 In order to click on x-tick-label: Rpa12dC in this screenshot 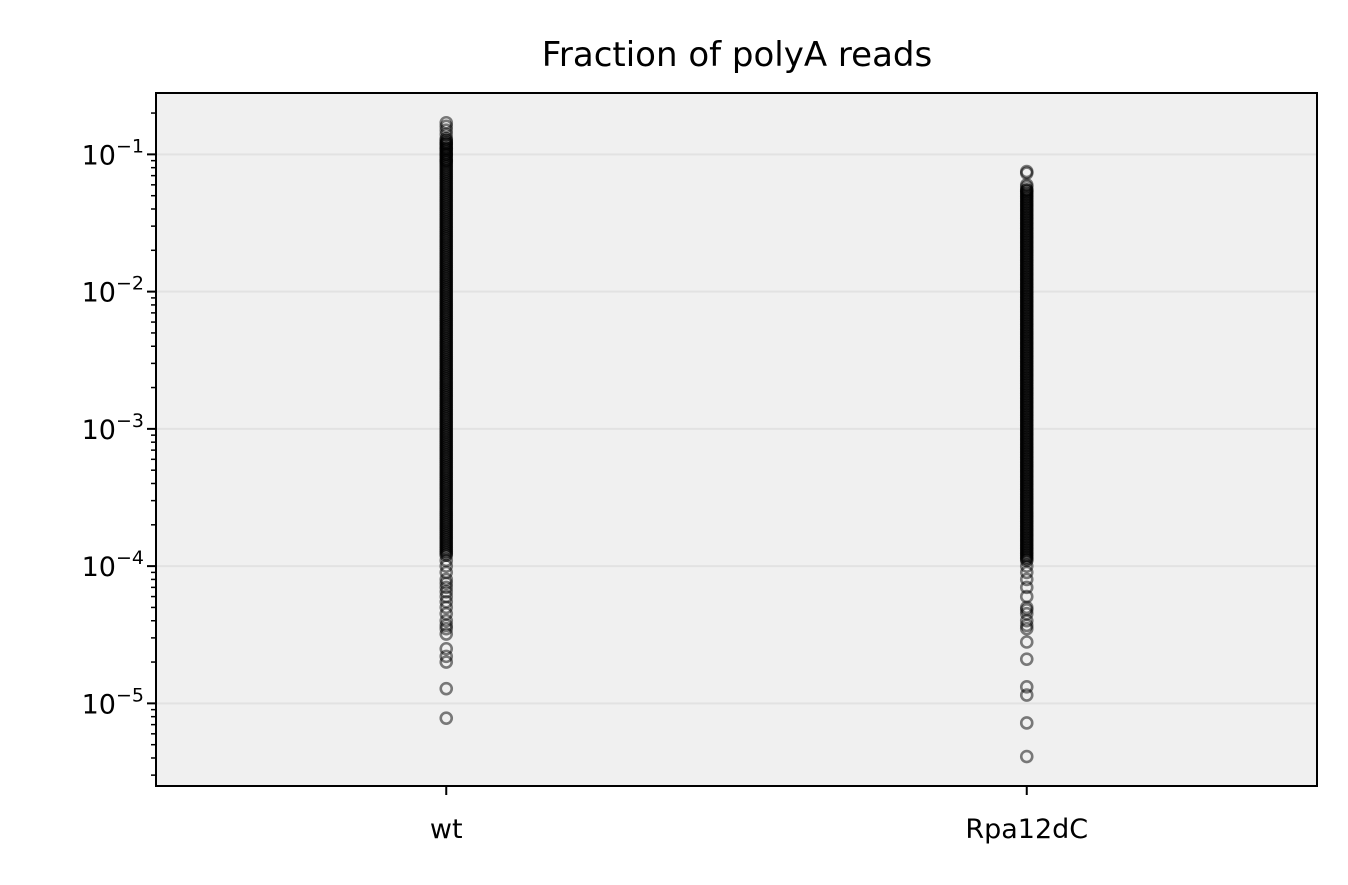, I will do `click(1026, 829)`.